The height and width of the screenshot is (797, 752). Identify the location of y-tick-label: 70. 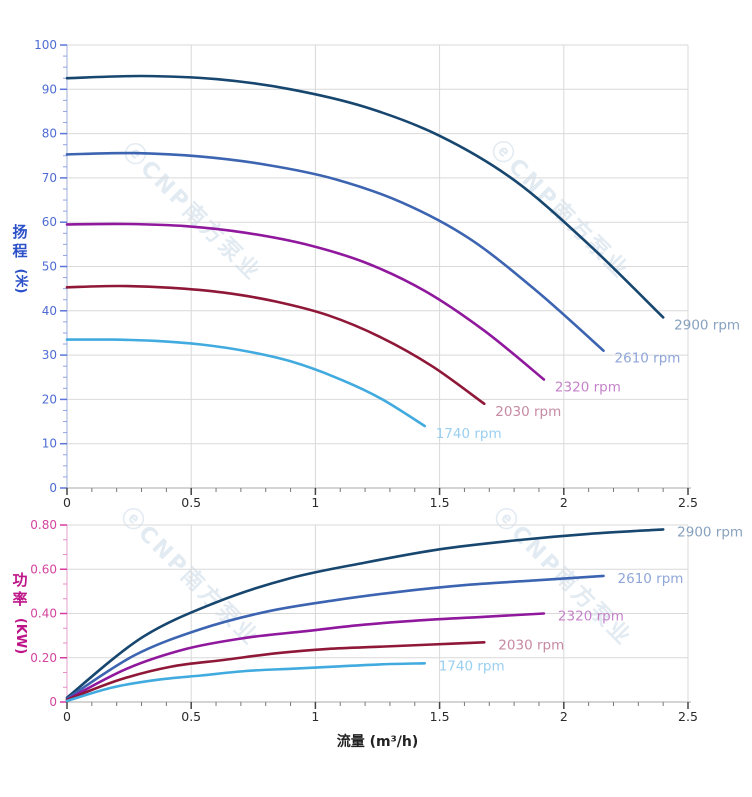
(49, 178).